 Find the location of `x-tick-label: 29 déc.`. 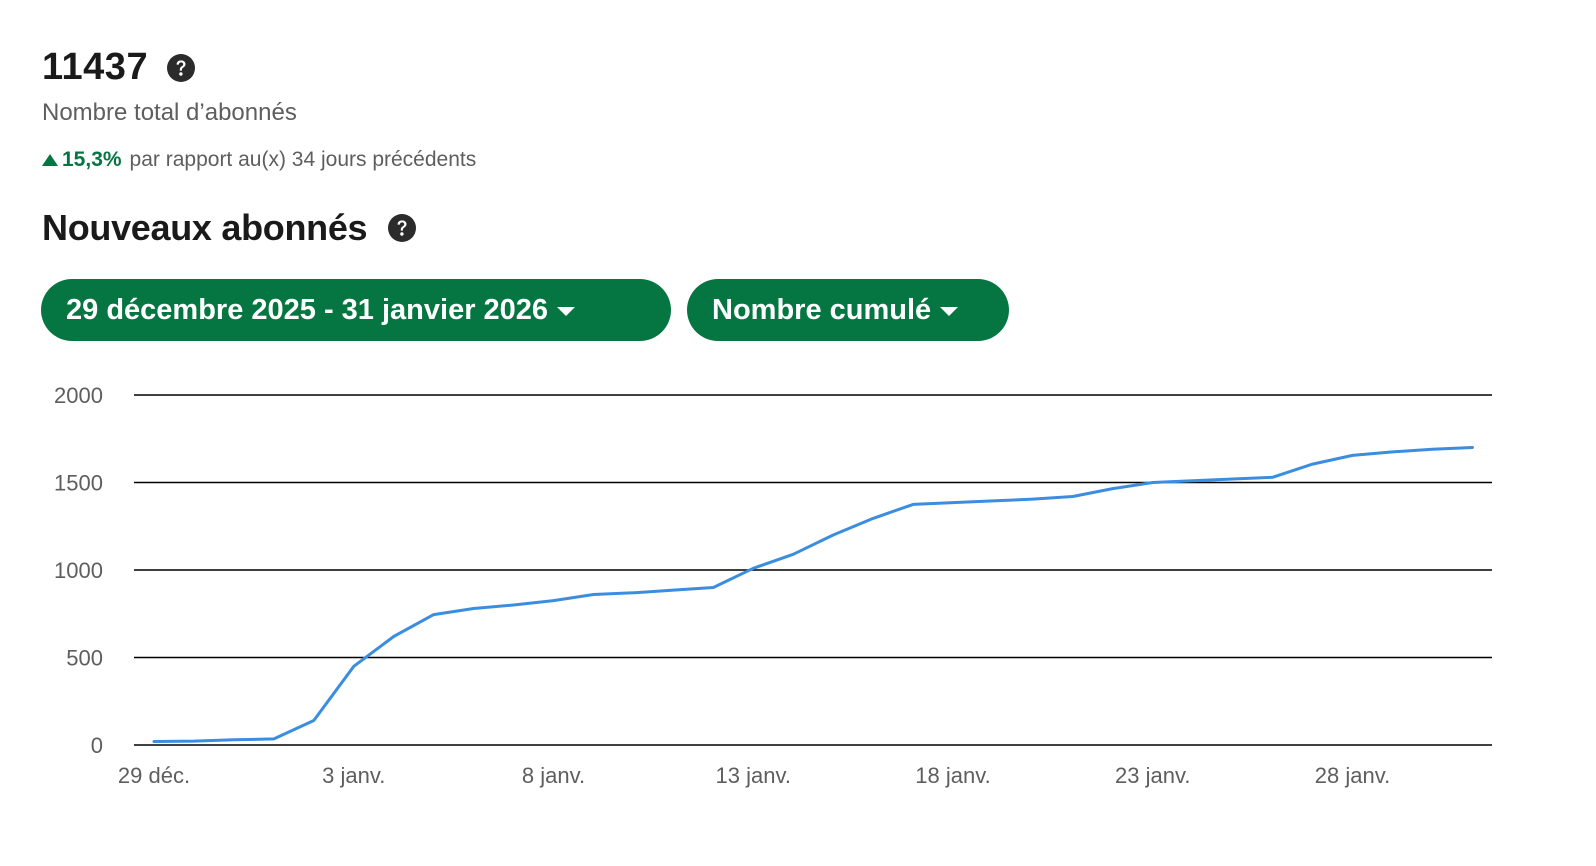

x-tick-label: 29 déc. is located at coordinates (154, 775).